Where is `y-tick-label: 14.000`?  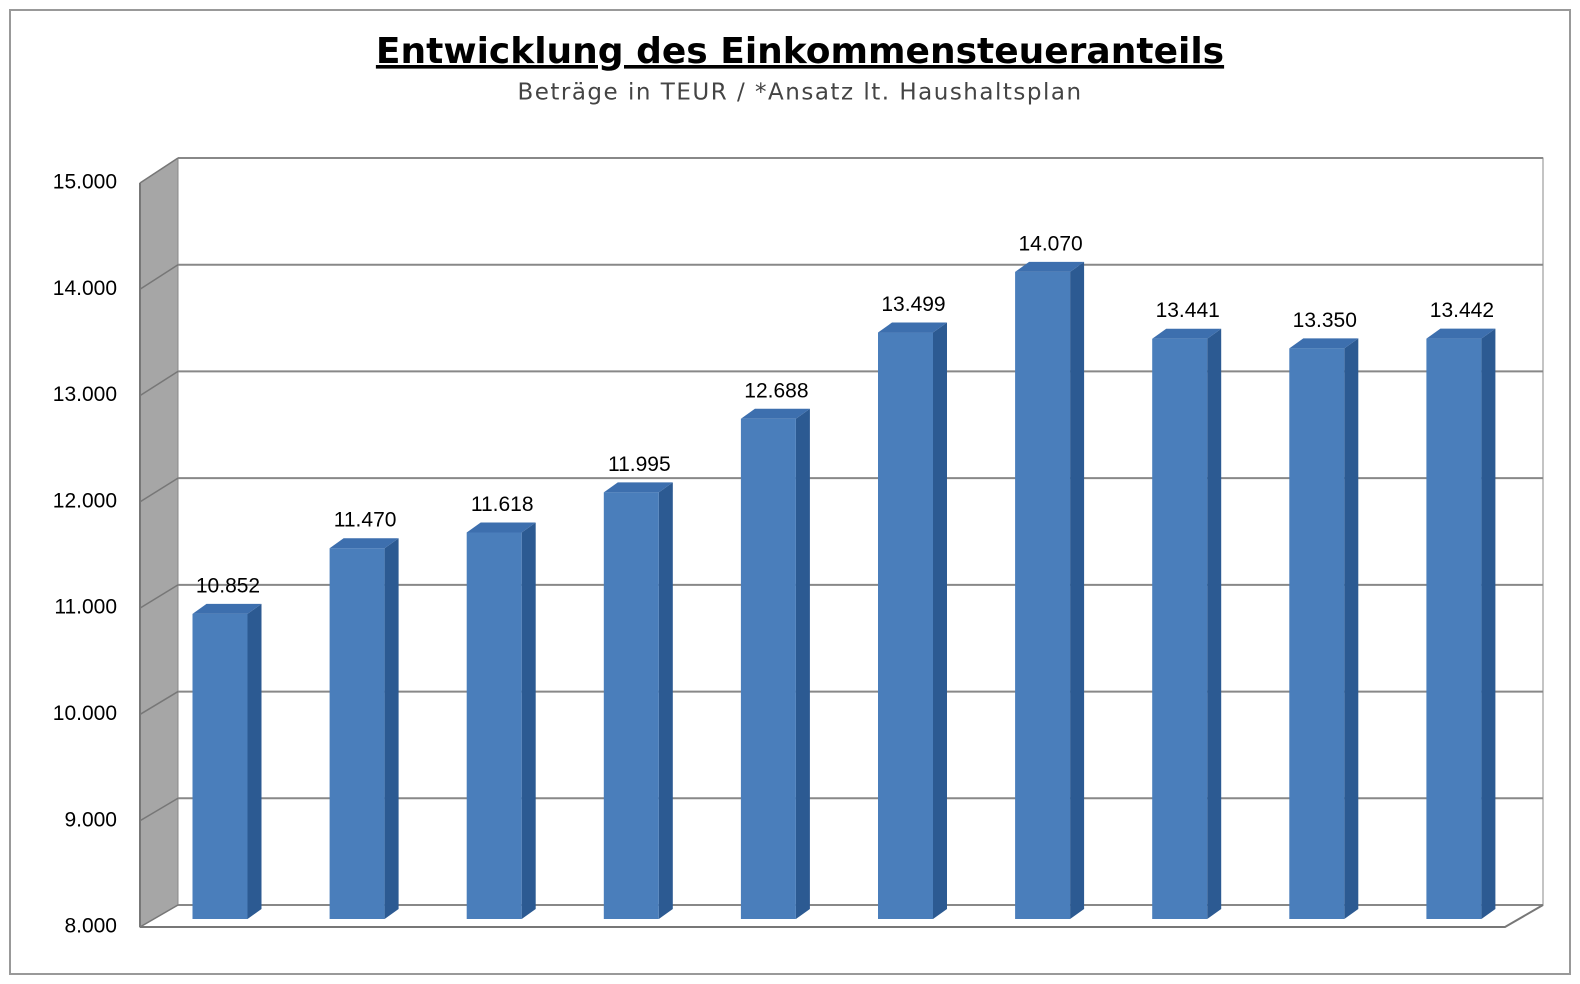 y-tick-label: 14.000 is located at coordinates (85, 288).